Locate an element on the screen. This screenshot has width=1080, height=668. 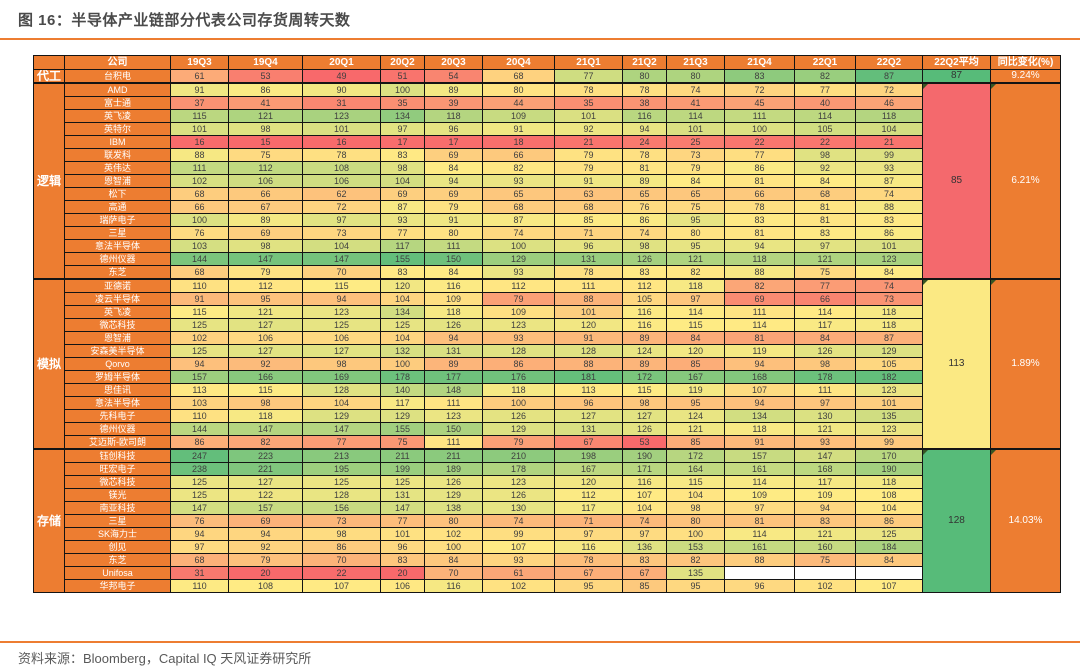
value-cell: 91 is located at coordinates (518, 129).